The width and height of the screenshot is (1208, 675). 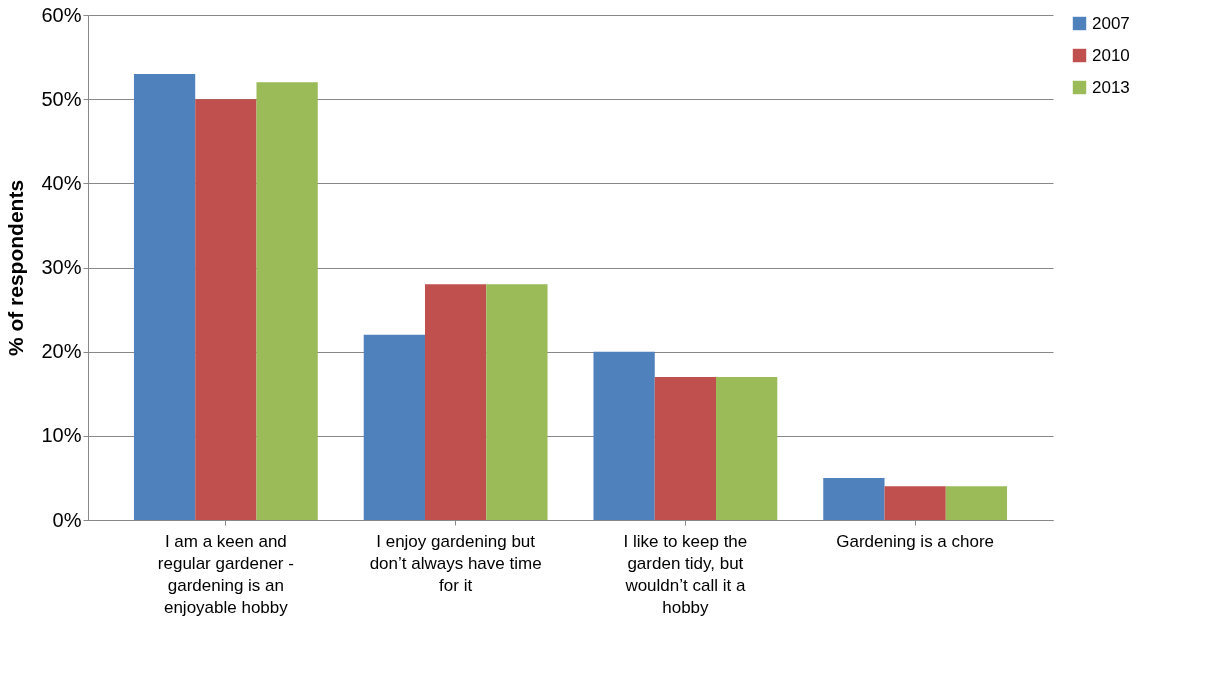 I want to click on y-tick-label: 0%, so click(x=67, y=519).